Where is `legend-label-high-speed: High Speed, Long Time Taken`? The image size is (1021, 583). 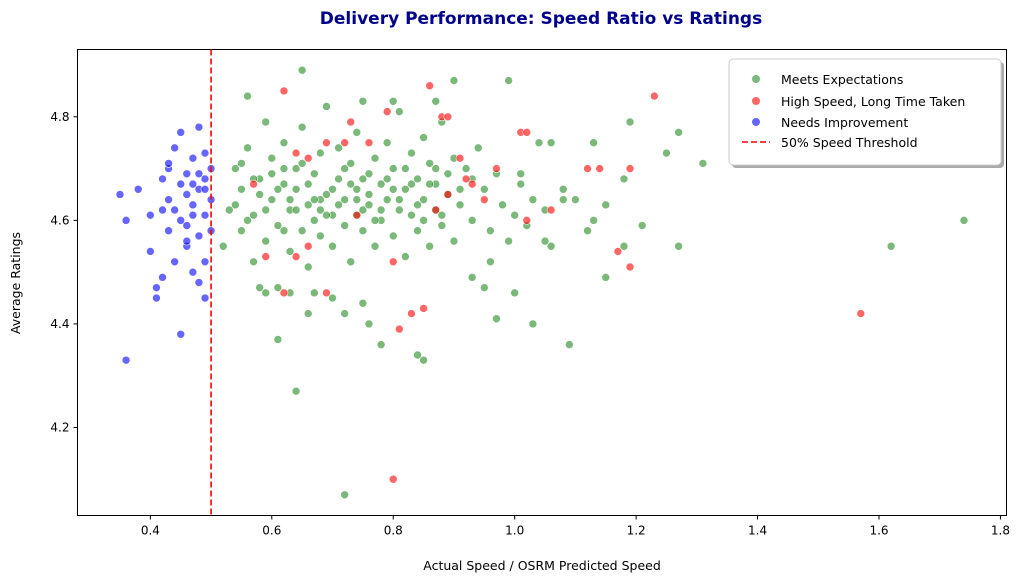 legend-label-high-speed: High Speed, Long Time Taken is located at coordinates (873, 101).